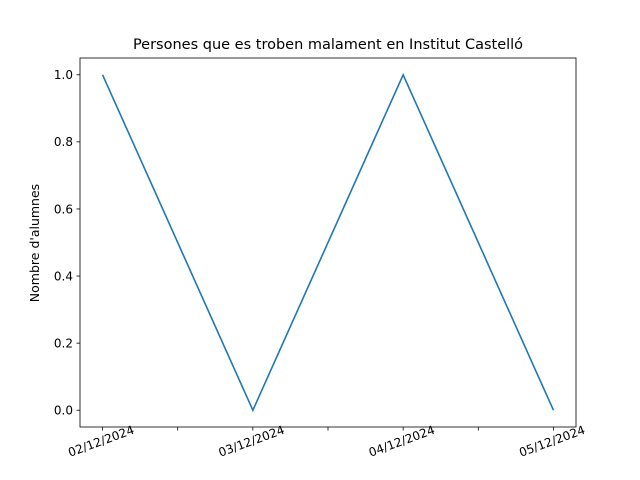 This screenshot has height=480, width=640. I want to click on y-axis-label: Nombre d'alumnes, so click(34, 243).